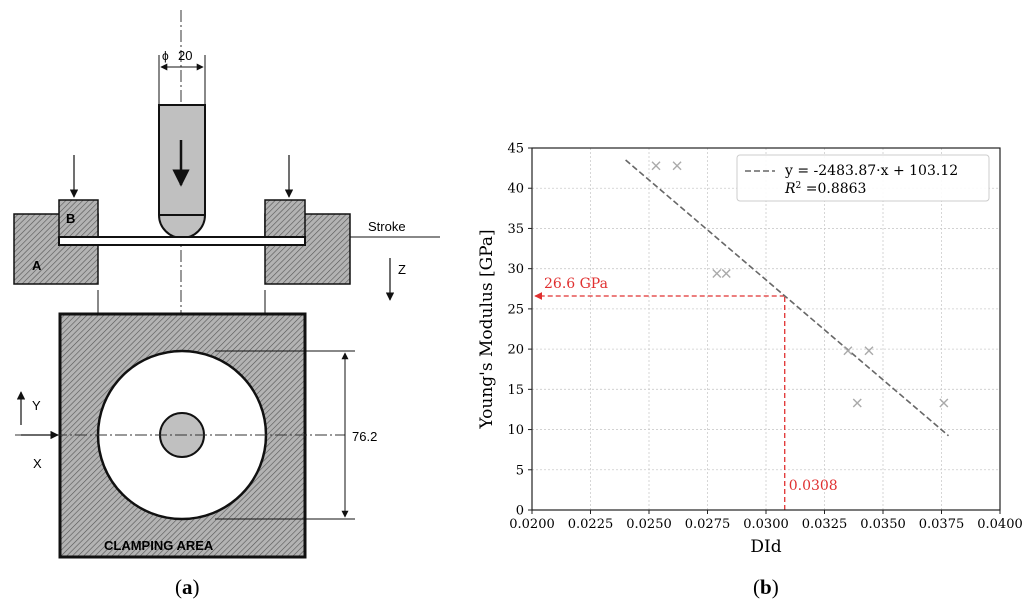 Image resolution: width=1031 pixels, height=606 pixels. Describe the element at coordinates (766, 587) in the screenshot. I see `caption-b: (b)` at that location.